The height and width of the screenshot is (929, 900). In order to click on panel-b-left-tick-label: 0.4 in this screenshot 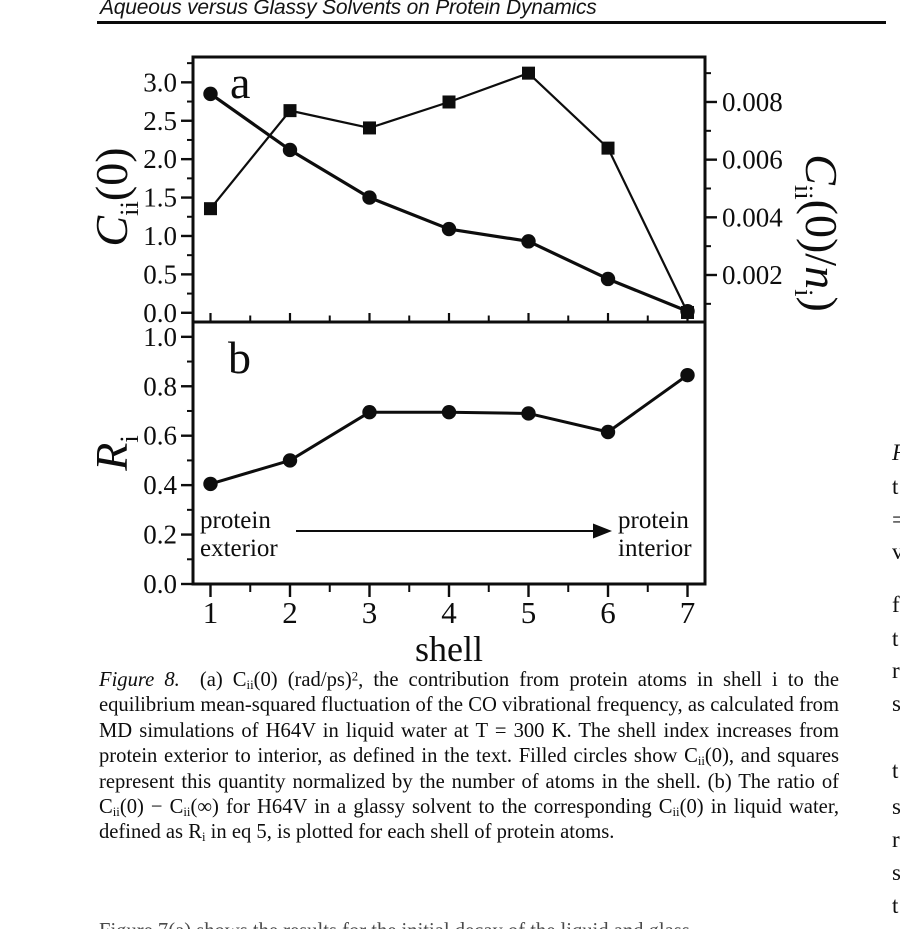, I will do `click(160, 485)`.